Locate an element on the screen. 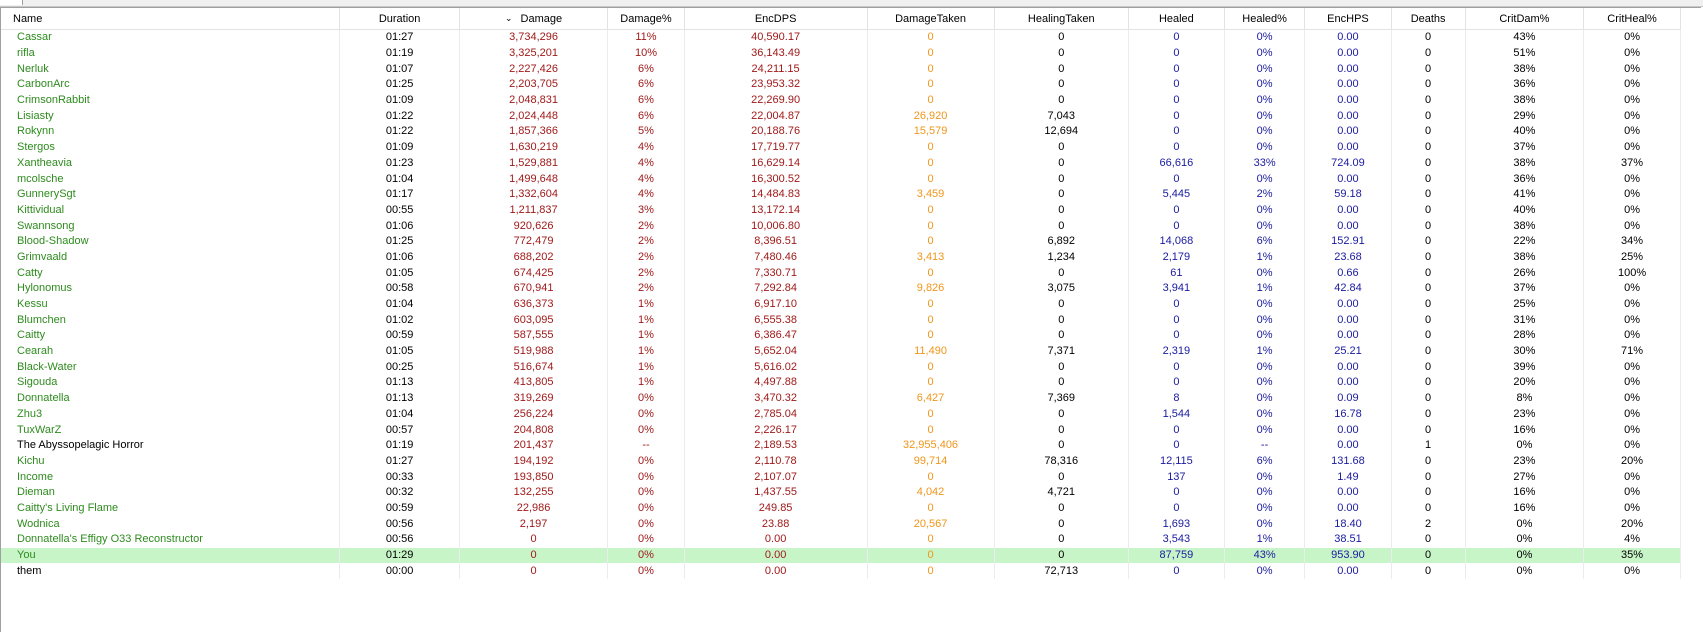 The width and height of the screenshot is (1703, 632). cell-damage: 2,203,705 is located at coordinates (534, 85).